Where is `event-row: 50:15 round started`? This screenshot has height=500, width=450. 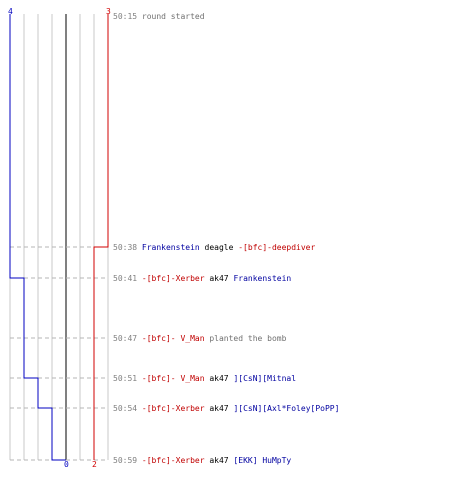 event-row: 50:15 round started is located at coordinates (159, 16).